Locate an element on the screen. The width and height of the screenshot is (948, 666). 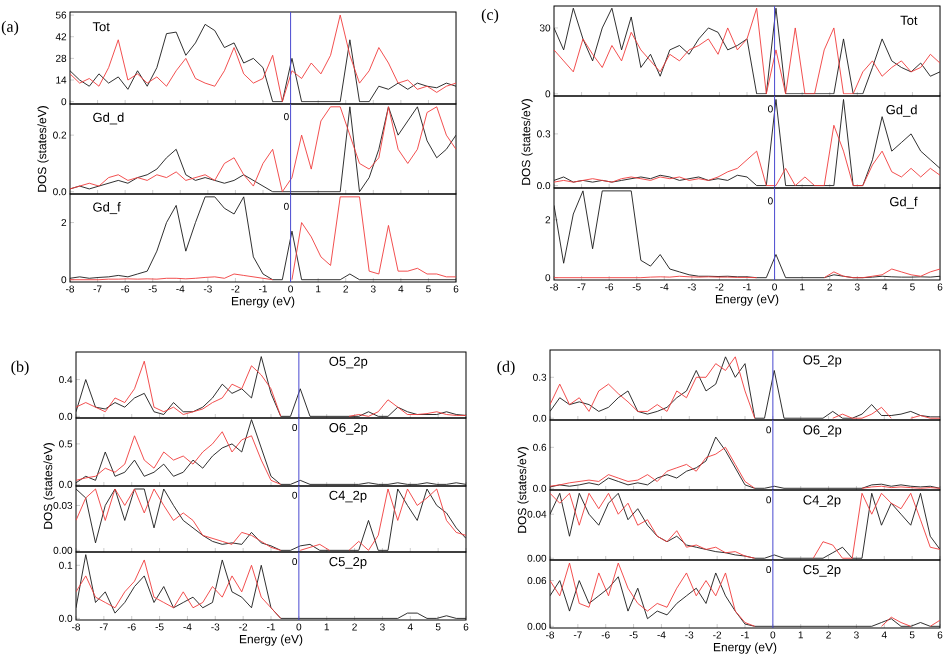
text: (b) is located at coordinates (20, 368).